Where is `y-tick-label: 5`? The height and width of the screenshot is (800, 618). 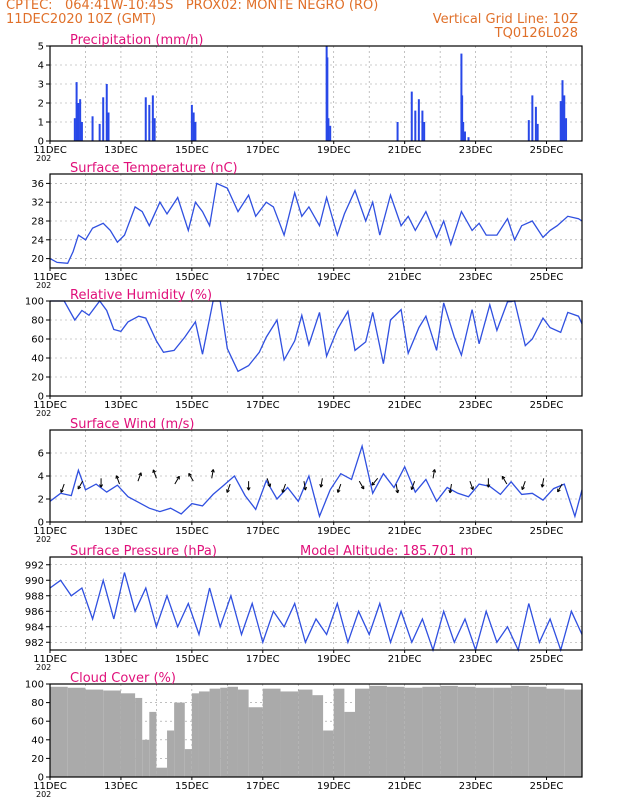 y-tick-label: 5 is located at coordinates (41, 47).